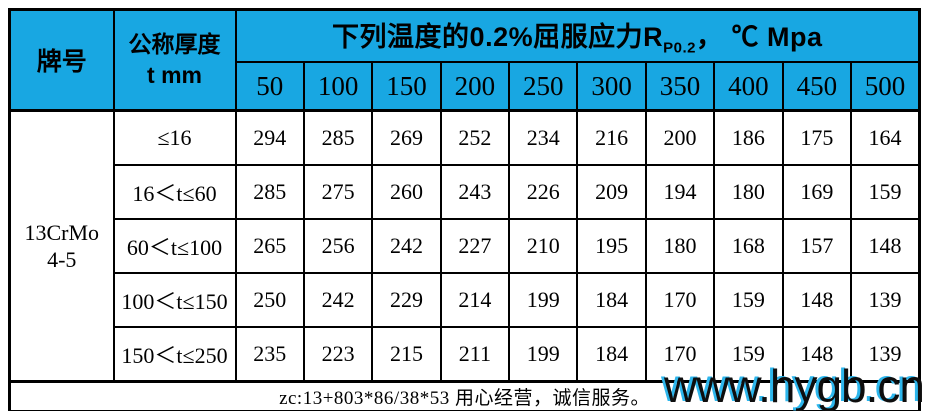 This screenshot has width=926, height=411. Describe the element at coordinates (611, 137) in the screenshot. I see `yield-value: 216` at that location.